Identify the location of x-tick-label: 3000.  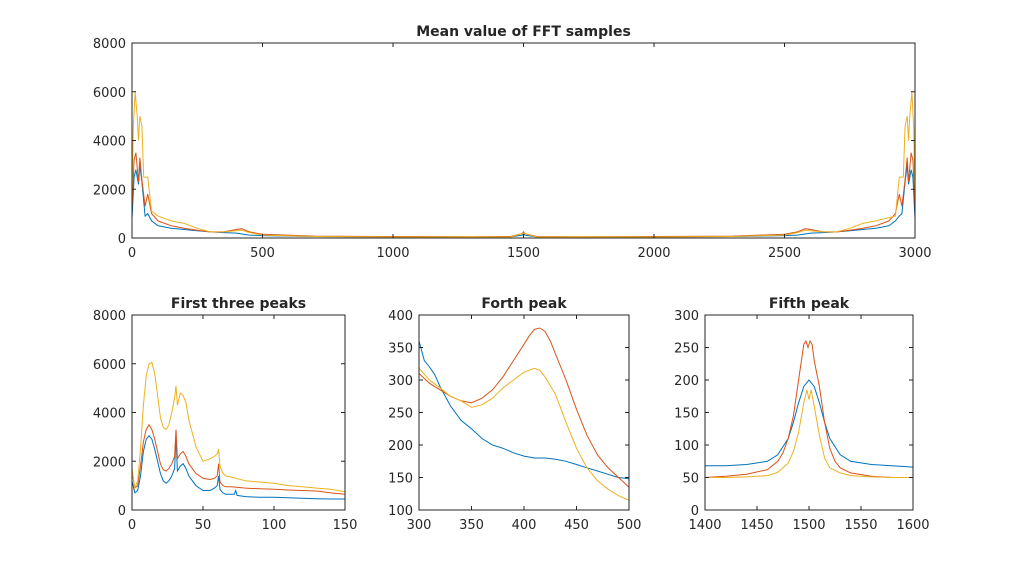
(914, 253).